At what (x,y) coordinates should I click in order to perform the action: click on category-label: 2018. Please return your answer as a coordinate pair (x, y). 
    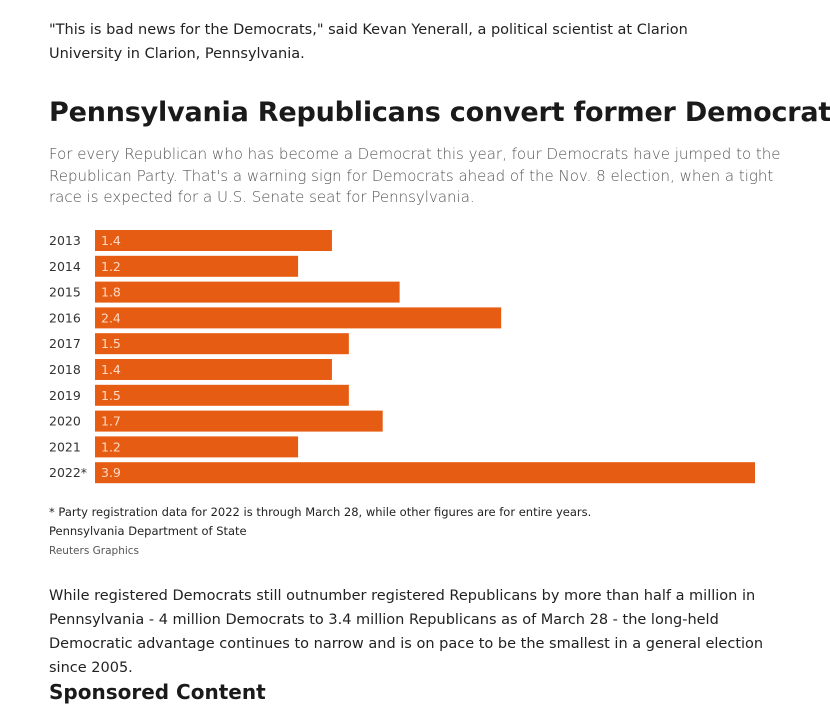
    Looking at the image, I should click on (65, 369).